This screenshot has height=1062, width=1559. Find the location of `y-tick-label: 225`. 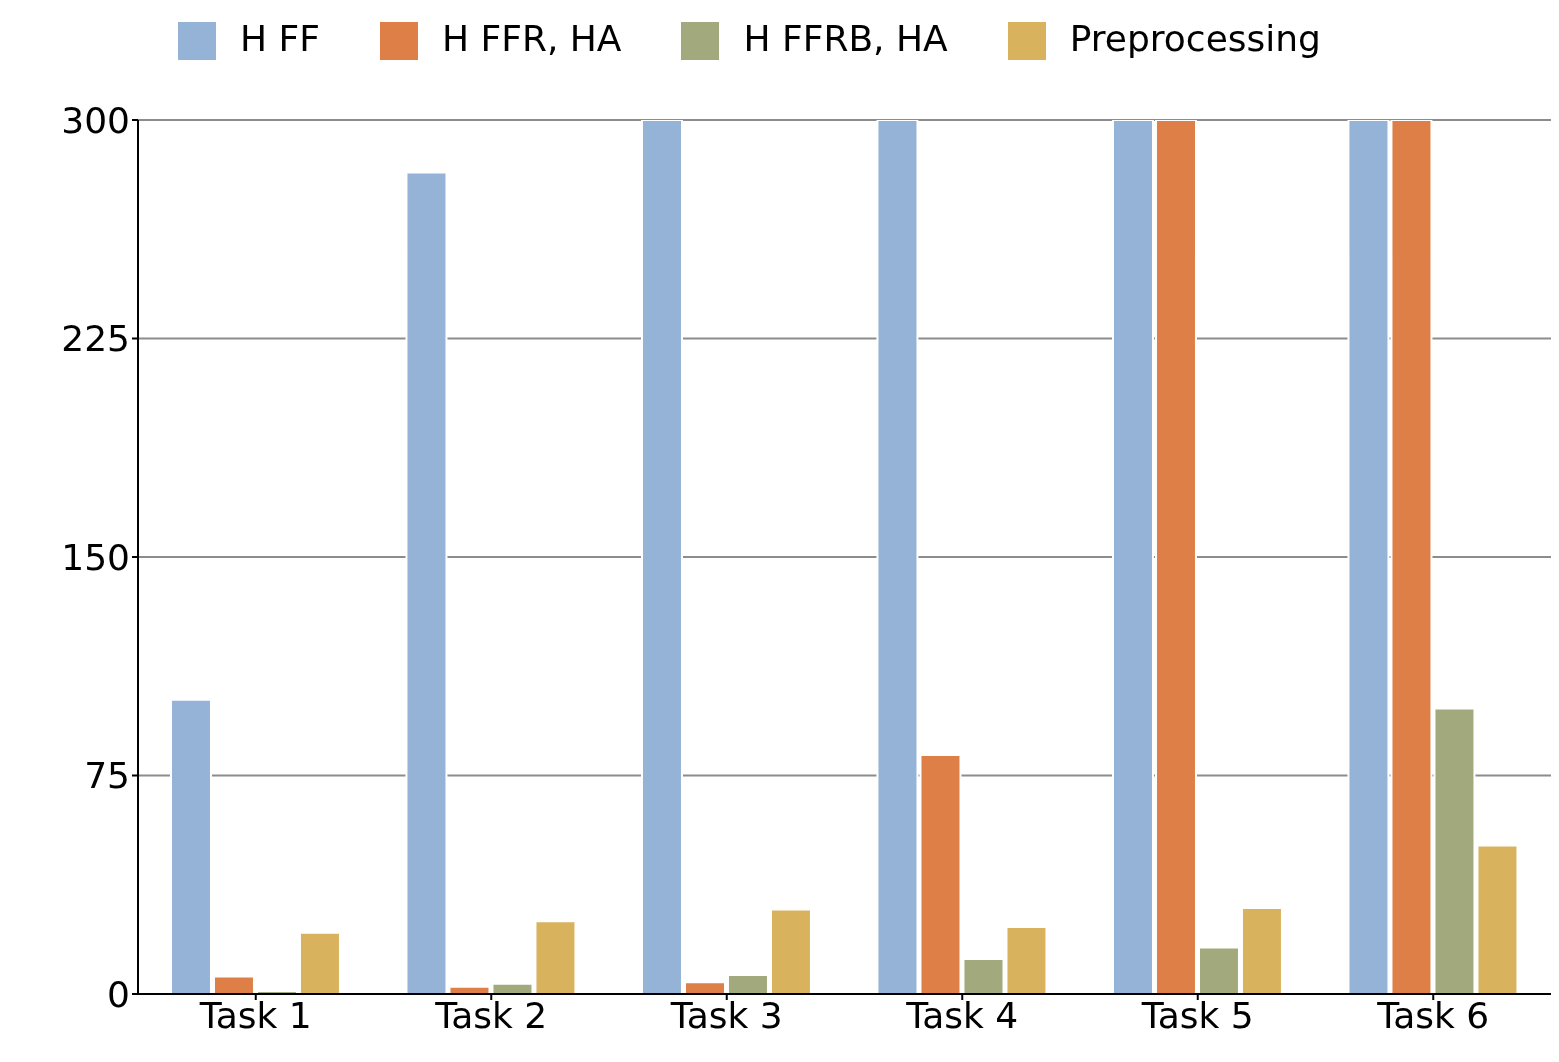

y-tick-label: 225 is located at coordinates (95, 339).